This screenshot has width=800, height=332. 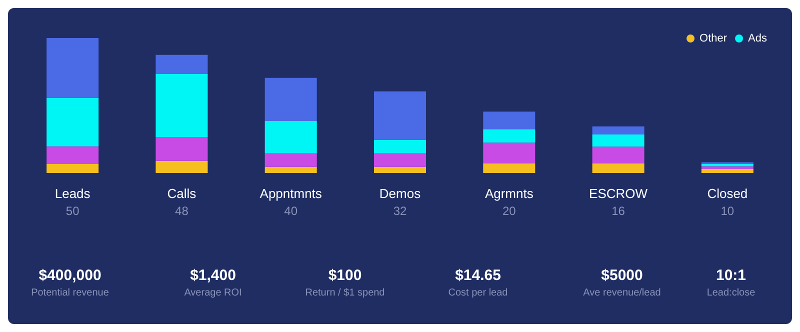 I want to click on text: 40, so click(x=291, y=211).